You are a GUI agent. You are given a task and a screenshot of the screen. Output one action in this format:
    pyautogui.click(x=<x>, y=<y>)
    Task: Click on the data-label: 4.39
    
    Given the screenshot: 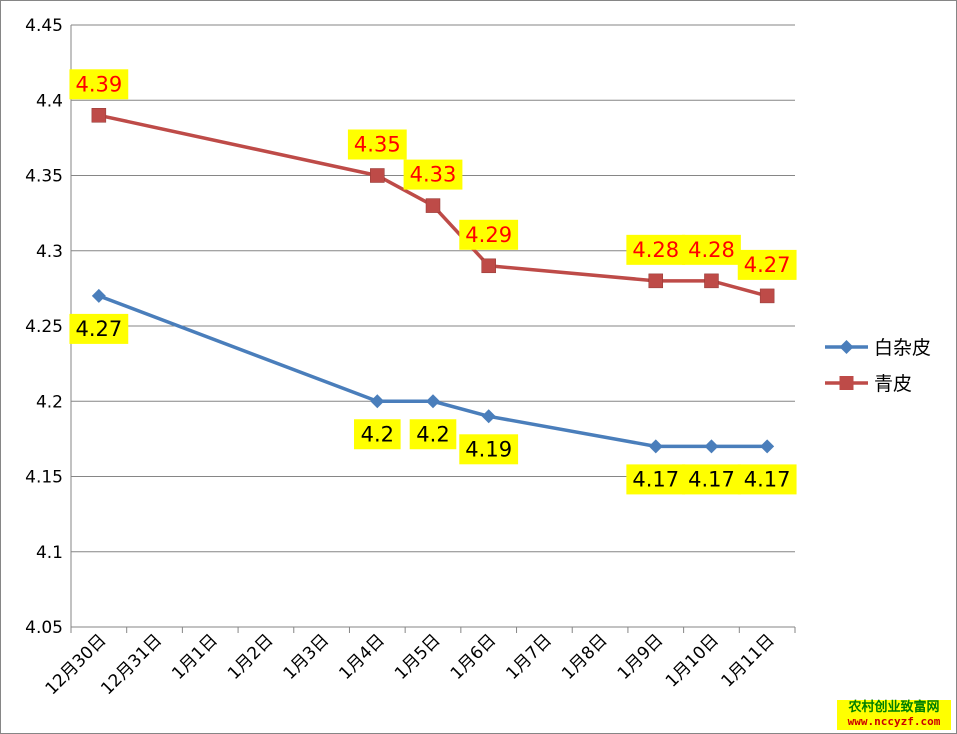 What is the action you would take?
    pyautogui.click(x=98, y=84)
    